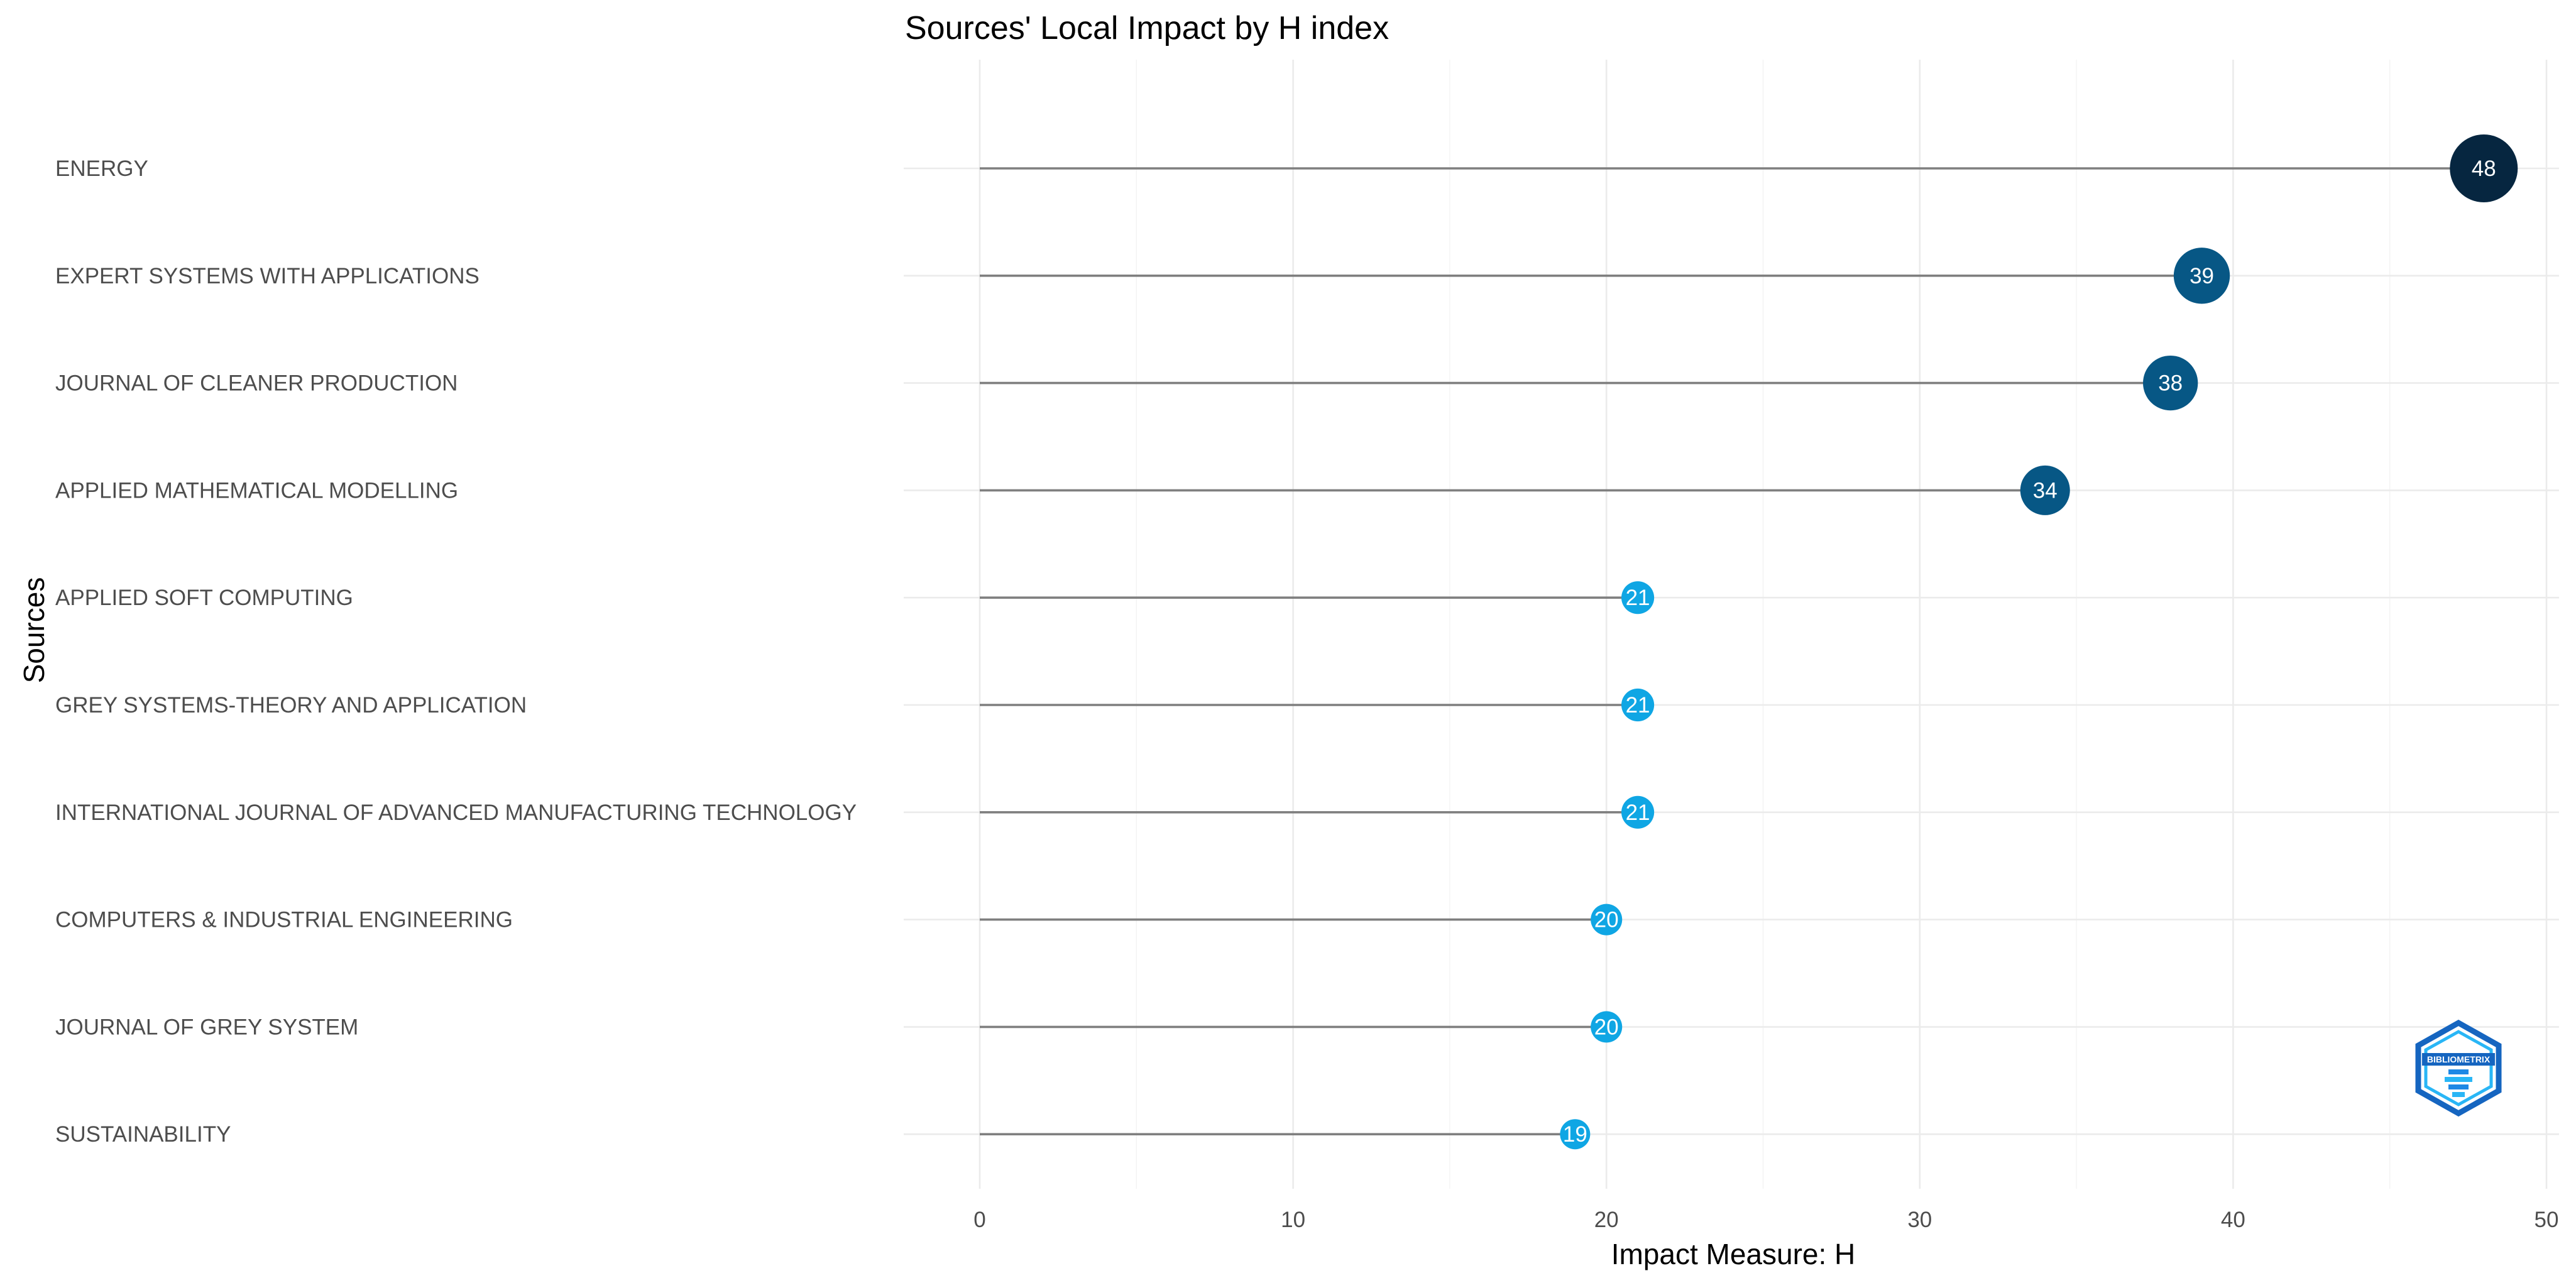 The height and width of the screenshot is (1283, 2576). What do you see at coordinates (291, 705) in the screenshot?
I see `category-label: GREY SYSTEMS-THEORY AND APPLICATION` at bounding box center [291, 705].